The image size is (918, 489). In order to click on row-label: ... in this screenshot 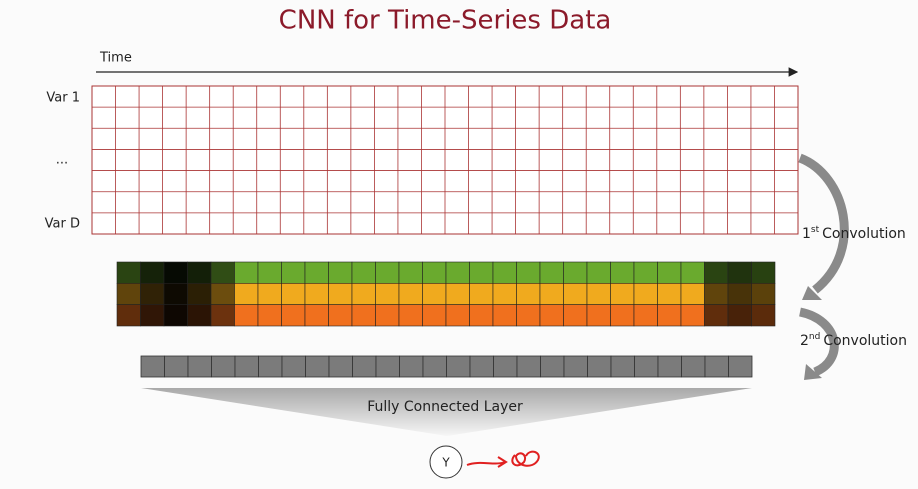, I will do `click(62, 160)`.